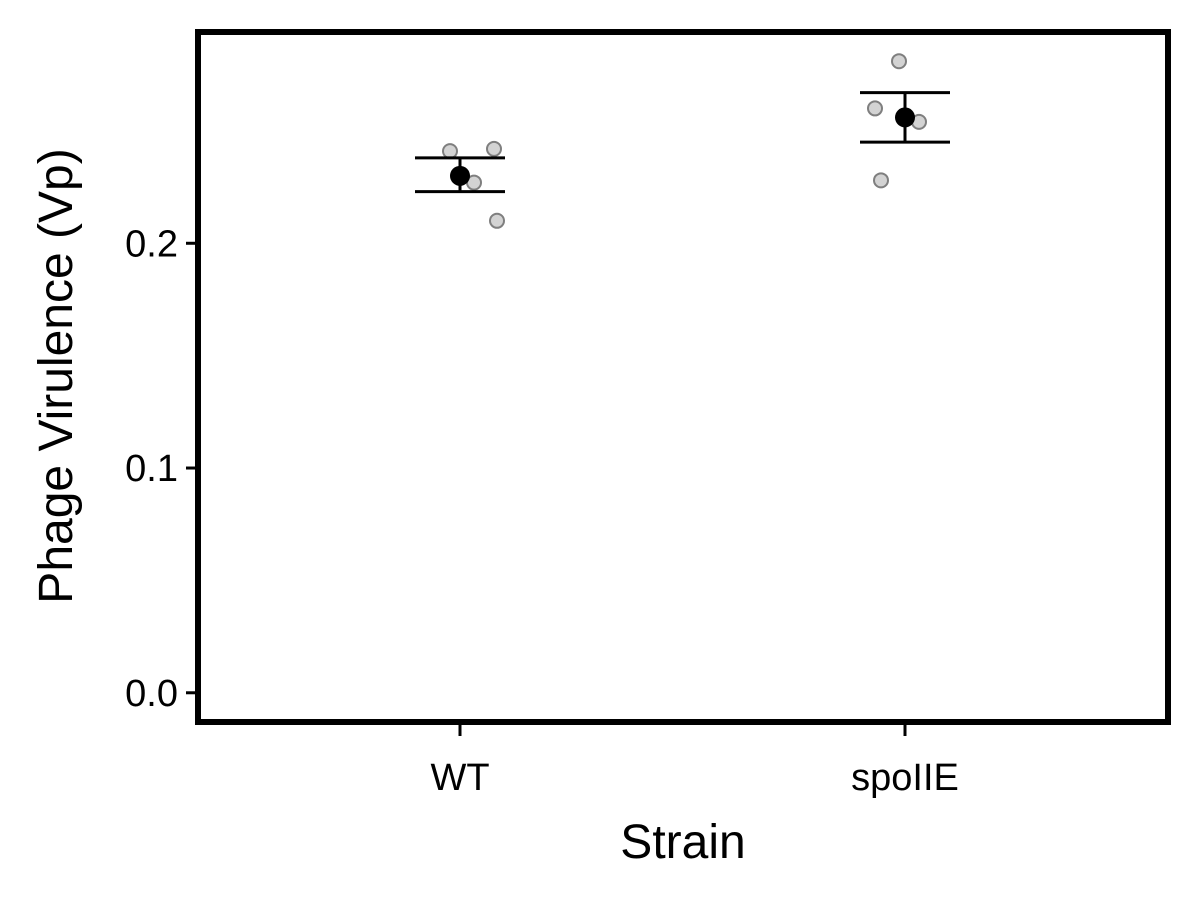  What do you see at coordinates (905, 778) in the screenshot?
I see `x-tick-label: spoIIE` at bounding box center [905, 778].